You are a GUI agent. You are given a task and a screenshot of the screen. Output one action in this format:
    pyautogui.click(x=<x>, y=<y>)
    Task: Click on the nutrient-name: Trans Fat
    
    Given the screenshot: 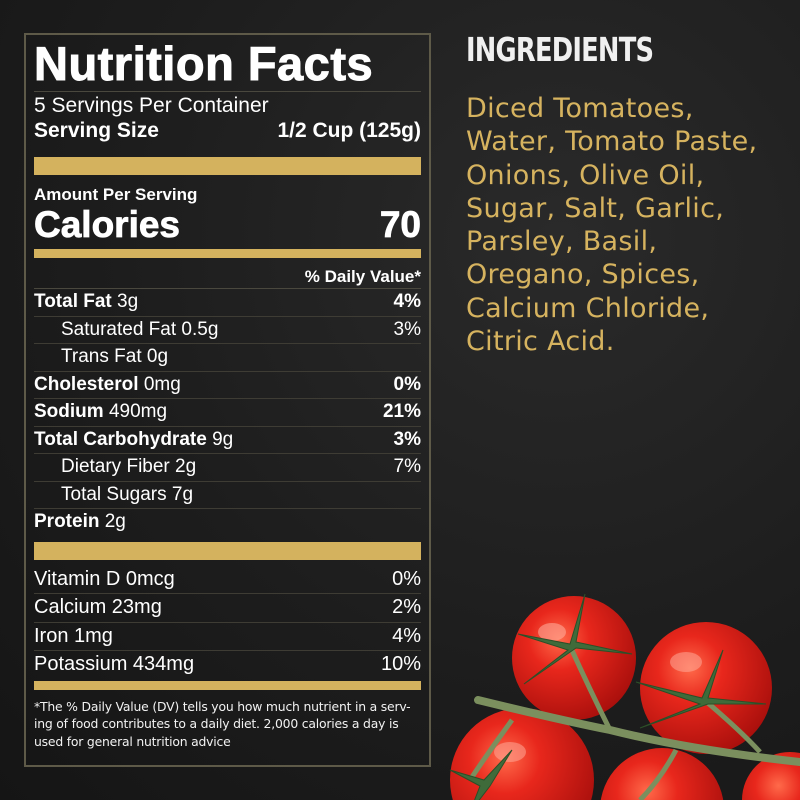 What is the action you would take?
    pyautogui.click(x=101, y=356)
    